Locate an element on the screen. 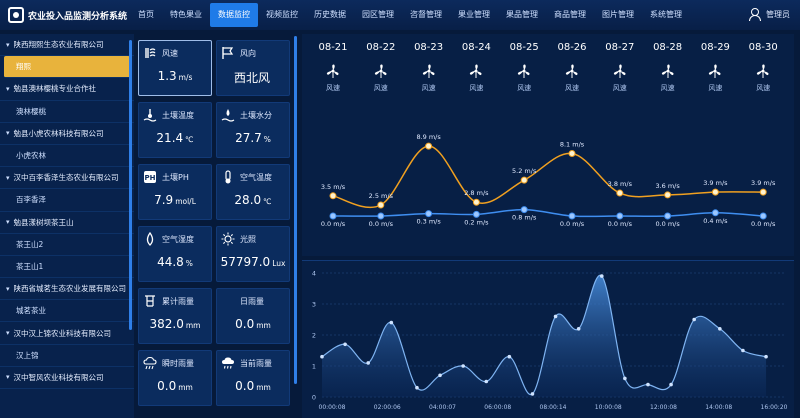  sensor-card: 空气温度 28.0 ℃ is located at coordinates (253, 192).